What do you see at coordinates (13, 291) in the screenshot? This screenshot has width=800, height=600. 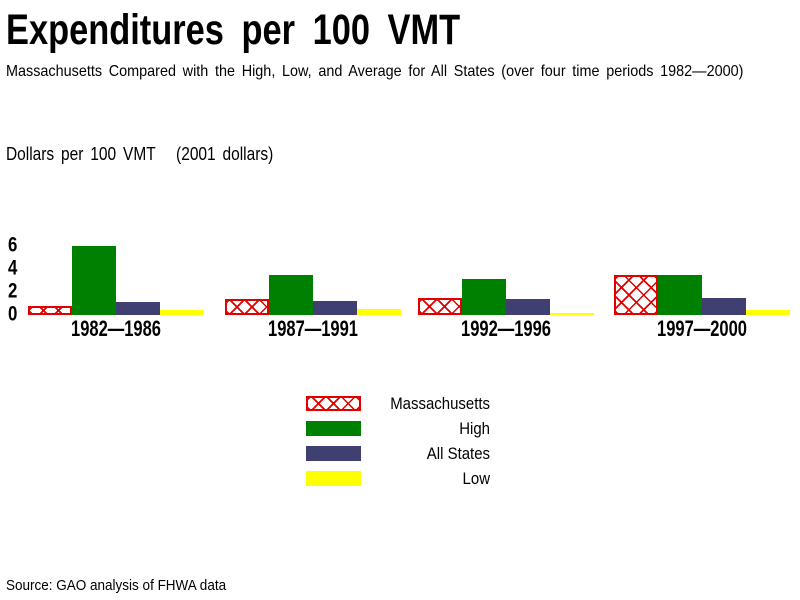 I see `y-axis-tick-2: 2` at bounding box center [13, 291].